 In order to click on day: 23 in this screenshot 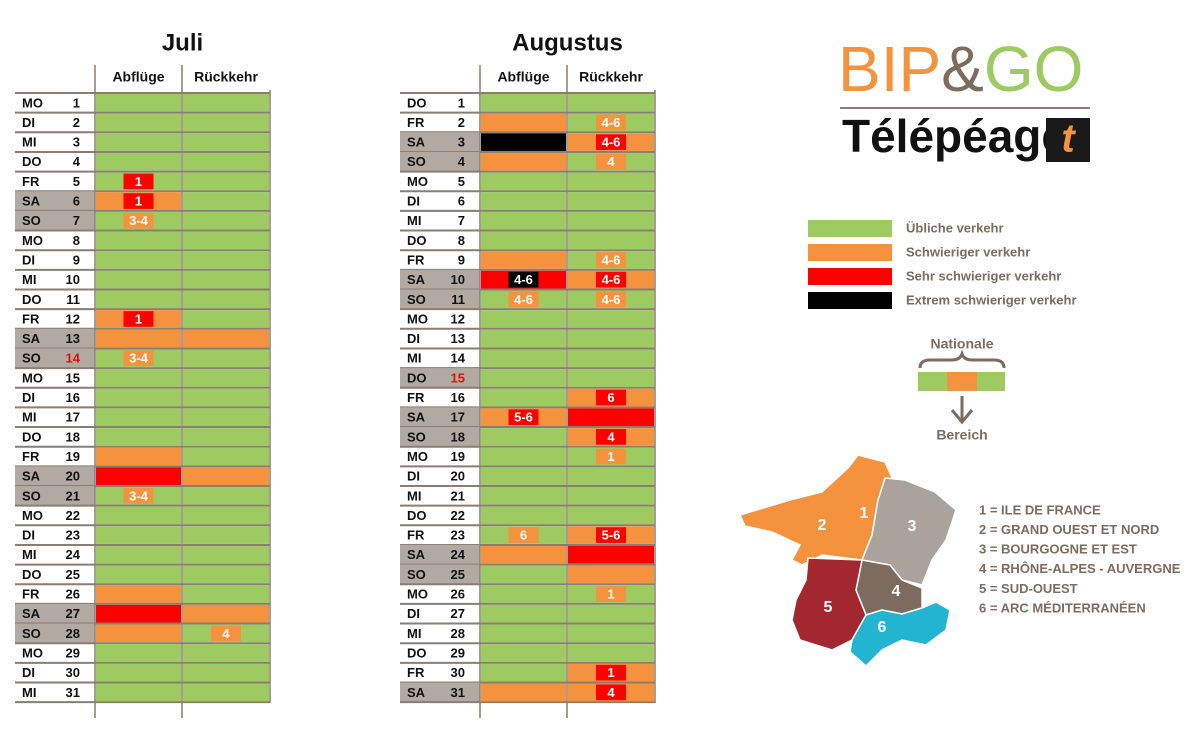, I will do `click(458, 535)`.